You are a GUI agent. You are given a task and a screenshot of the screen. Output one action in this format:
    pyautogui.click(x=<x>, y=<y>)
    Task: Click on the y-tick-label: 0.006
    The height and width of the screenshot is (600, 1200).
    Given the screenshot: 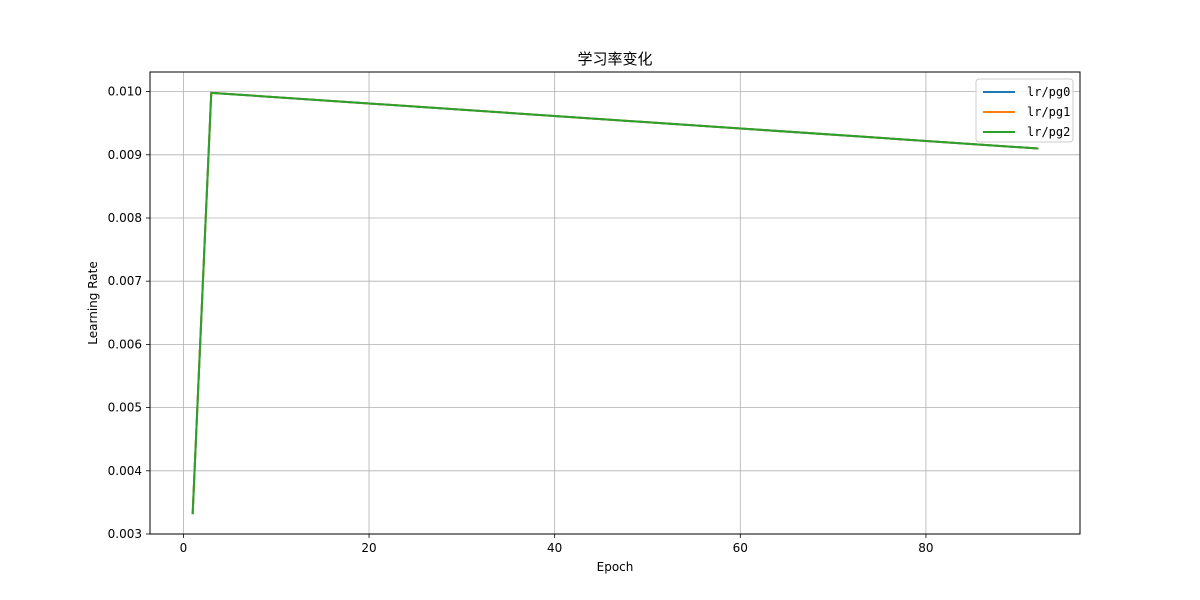 What is the action you would take?
    pyautogui.click(x=125, y=344)
    